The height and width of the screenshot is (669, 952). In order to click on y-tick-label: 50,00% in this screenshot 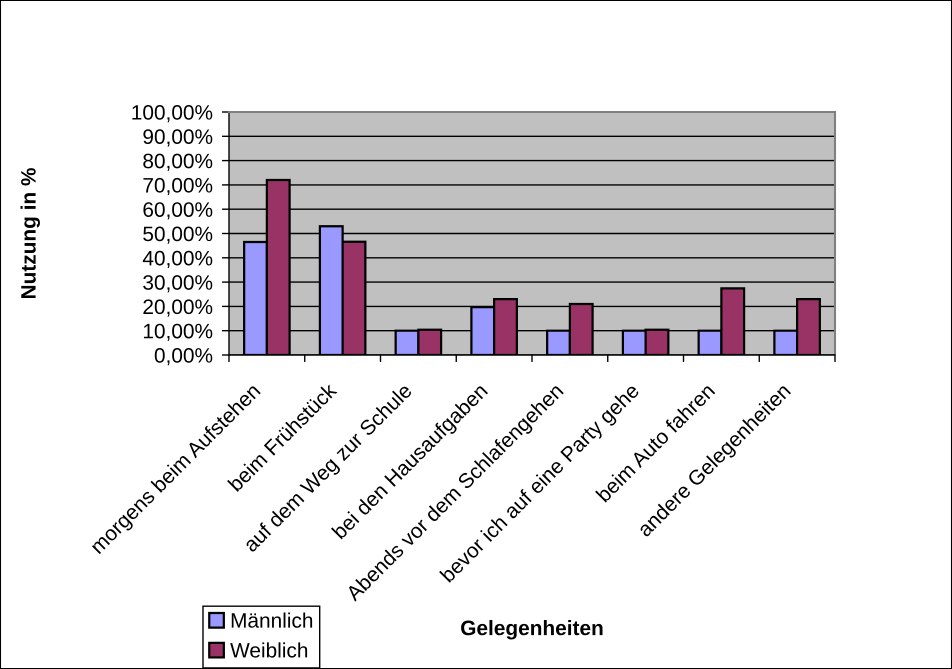, I will do `click(177, 235)`.